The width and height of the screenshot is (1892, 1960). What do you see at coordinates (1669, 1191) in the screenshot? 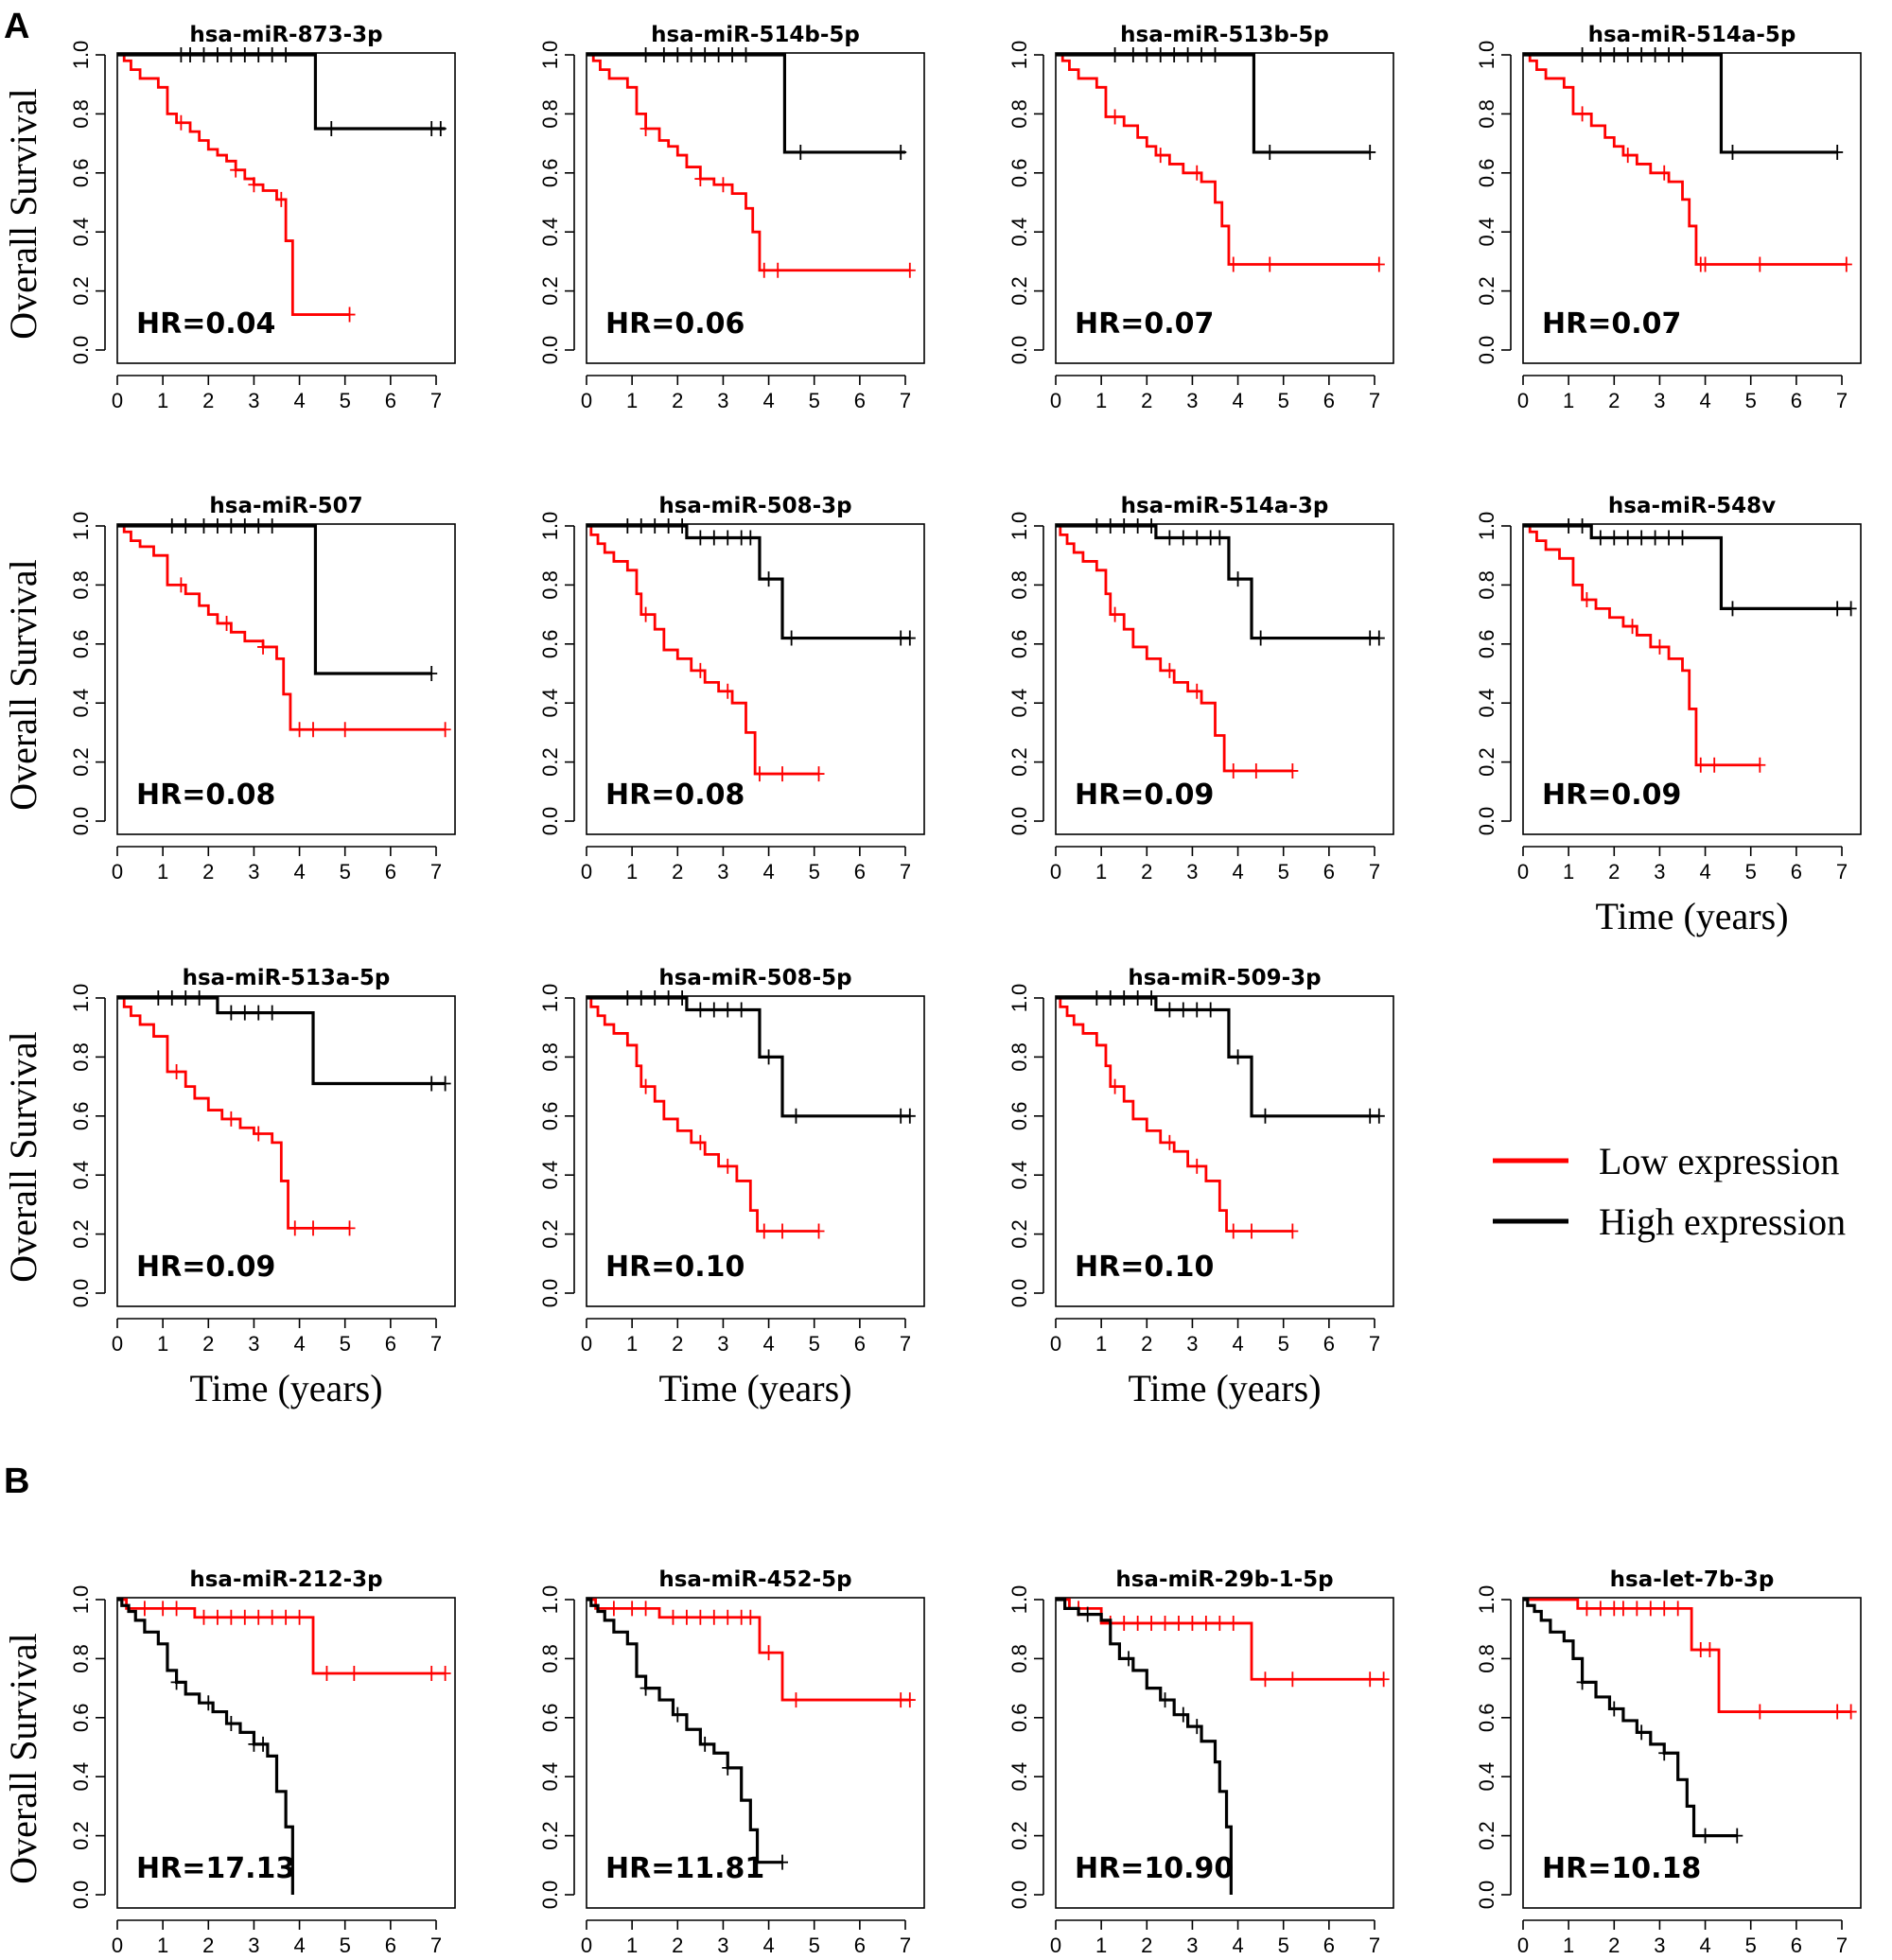
I see `legend: Low expression High expression` at bounding box center [1669, 1191].